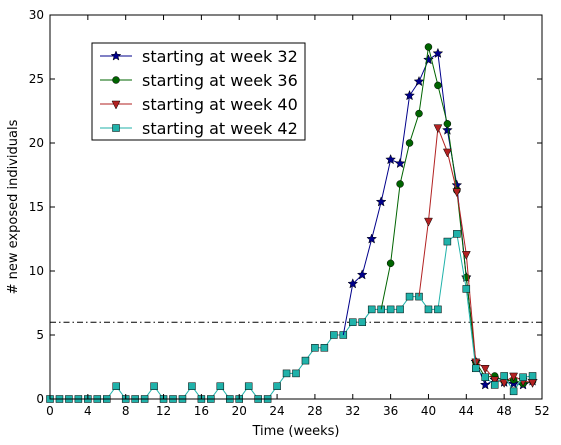 The width and height of the screenshot is (561, 445). I want to click on x-tick-label: 36, so click(390, 411).